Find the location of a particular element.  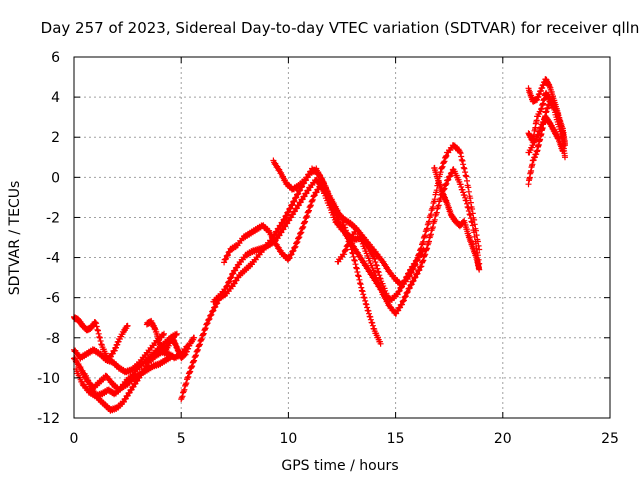

y-tick-label: 0 is located at coordinates (55, 178).